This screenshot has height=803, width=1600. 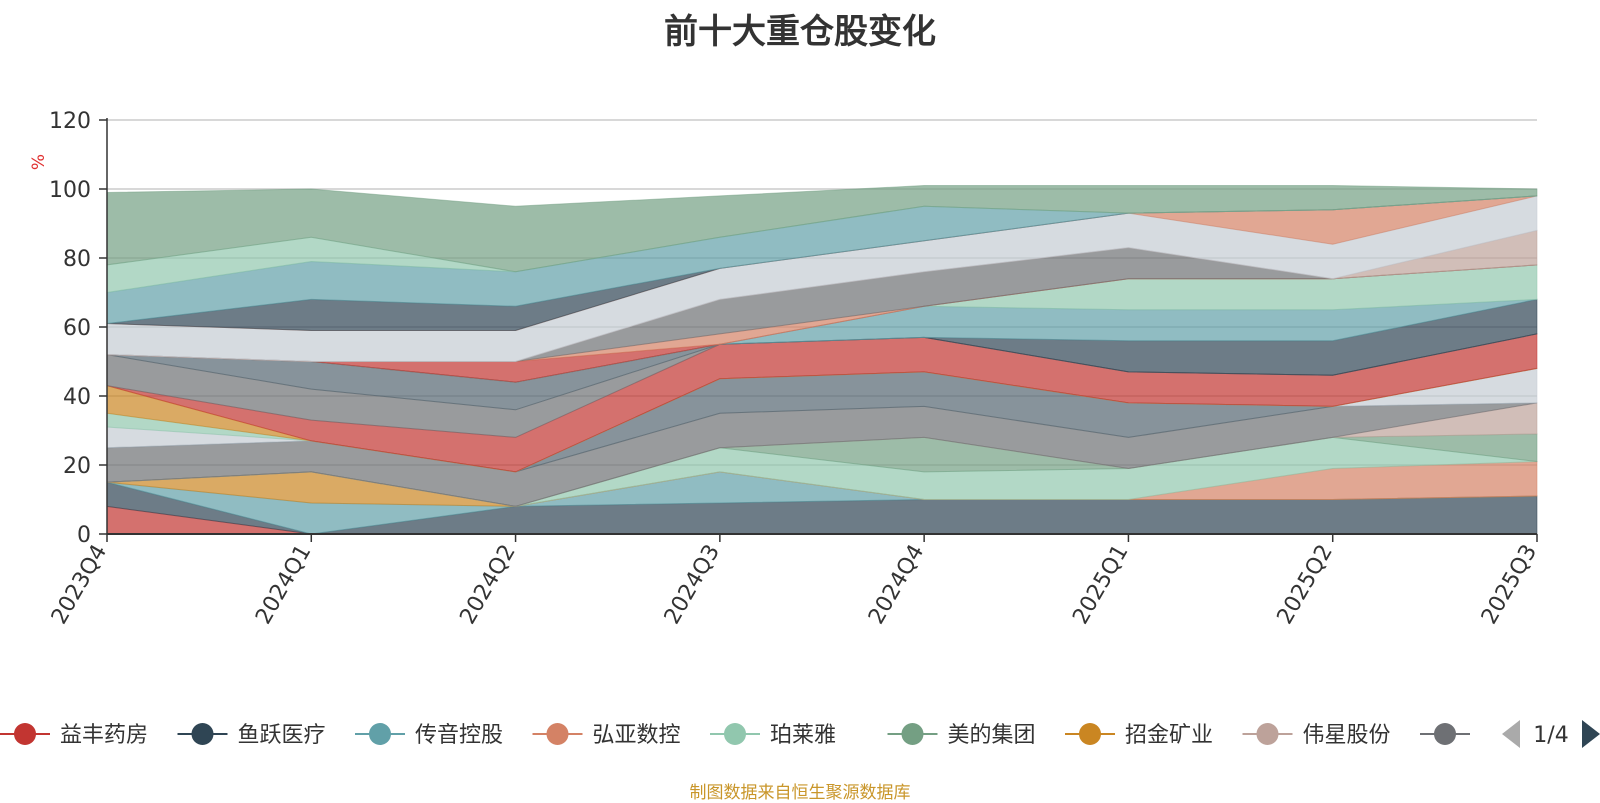 What do you see at coordinates (1169, 735) in the screenshot?
I see `legend-label: 招金矿业` at bounding box center [1169, 735].